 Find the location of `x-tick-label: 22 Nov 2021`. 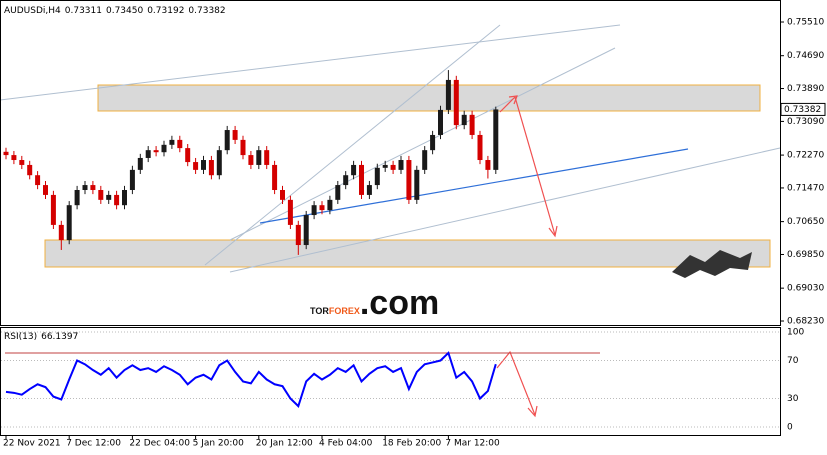

x-tick-label: 22 Nov 2021 is located at coordinates (32, 444).